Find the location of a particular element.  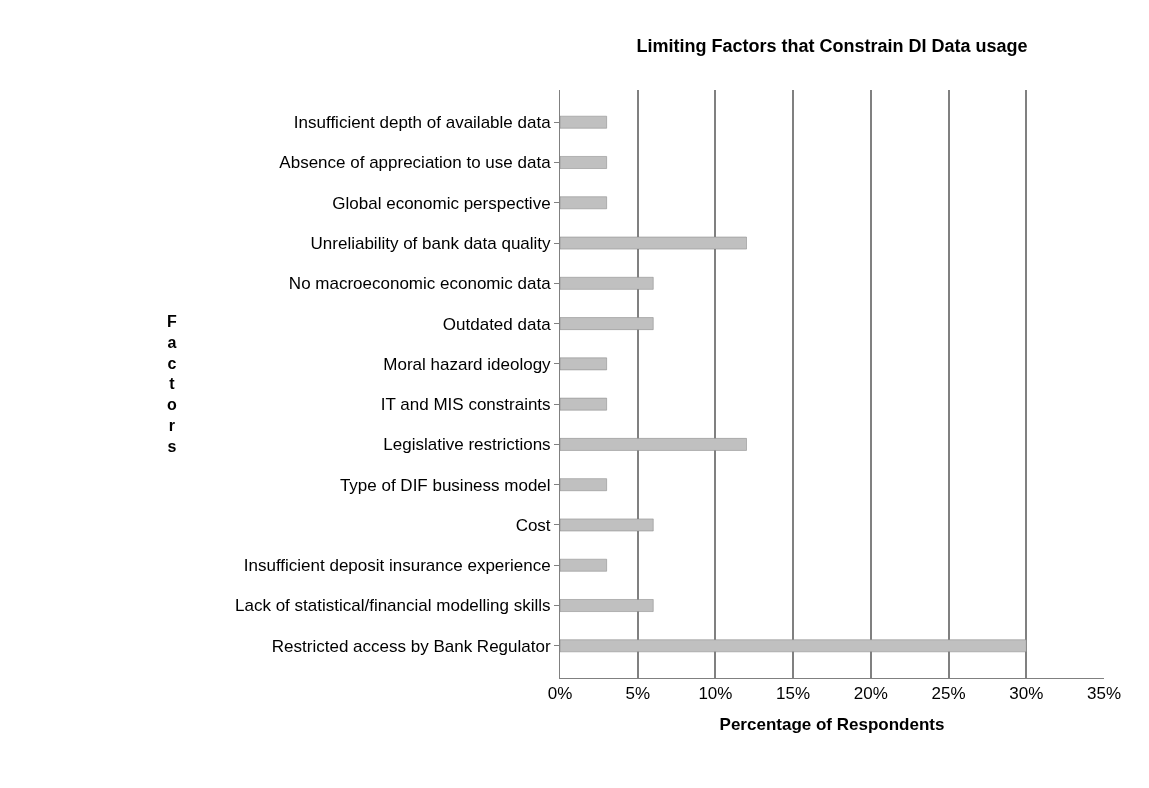

y-tick-label: IT and MIS constraints is located at coordinates (465, 405).